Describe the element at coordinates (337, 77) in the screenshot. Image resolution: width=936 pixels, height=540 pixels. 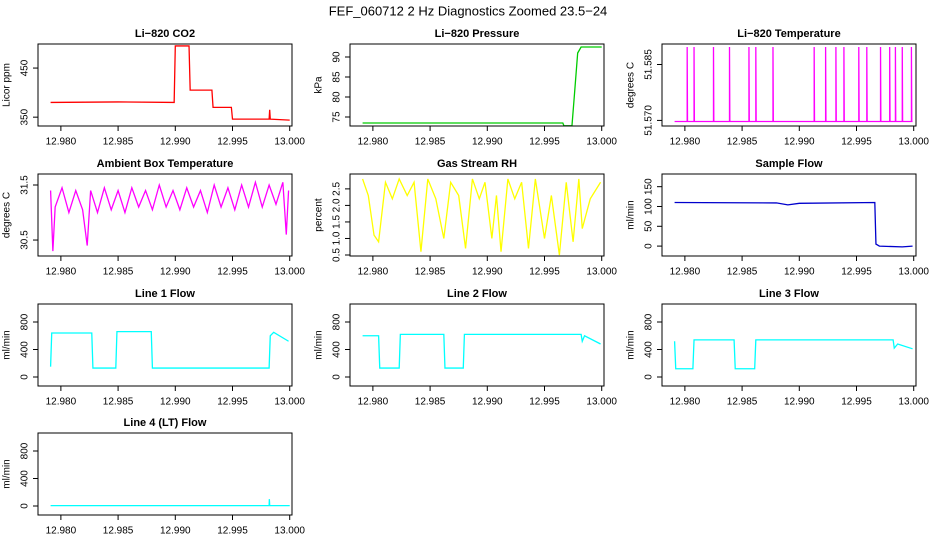
I see `y-tick-label: 85` at that location.